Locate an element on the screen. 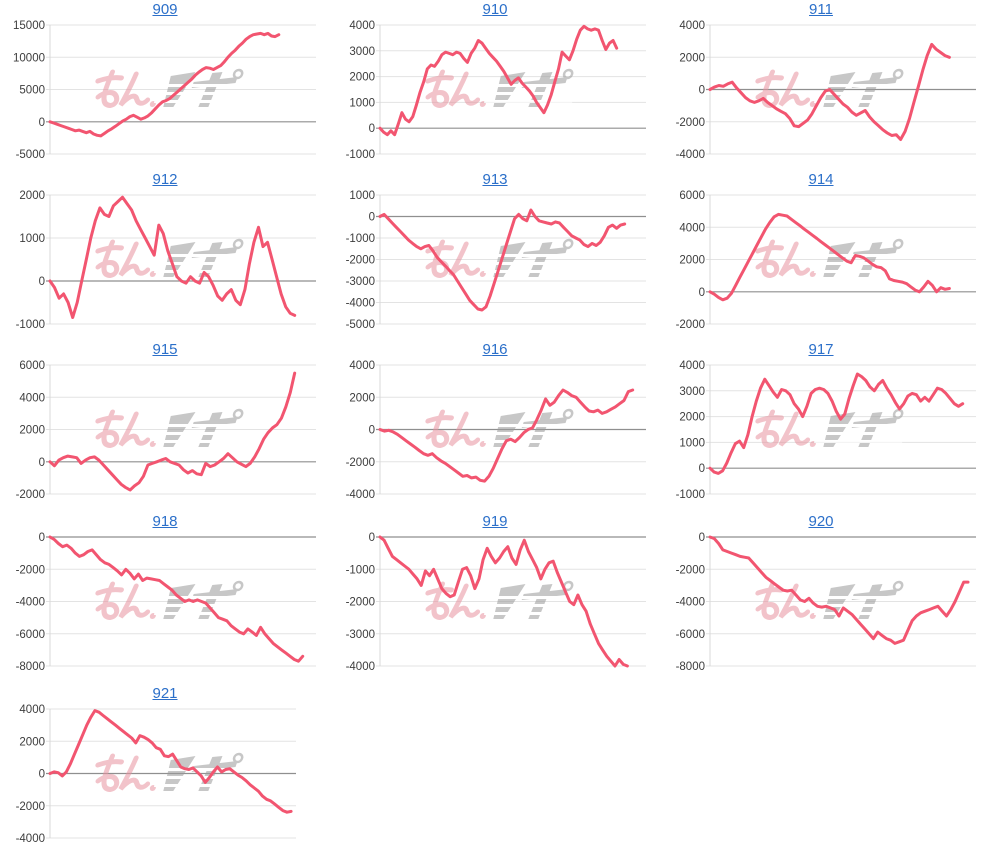 The height and width of the screenshot is (853, 982). chart-plot-912: 2000 1000 0 -1000 is located at coordinates (166, 260).